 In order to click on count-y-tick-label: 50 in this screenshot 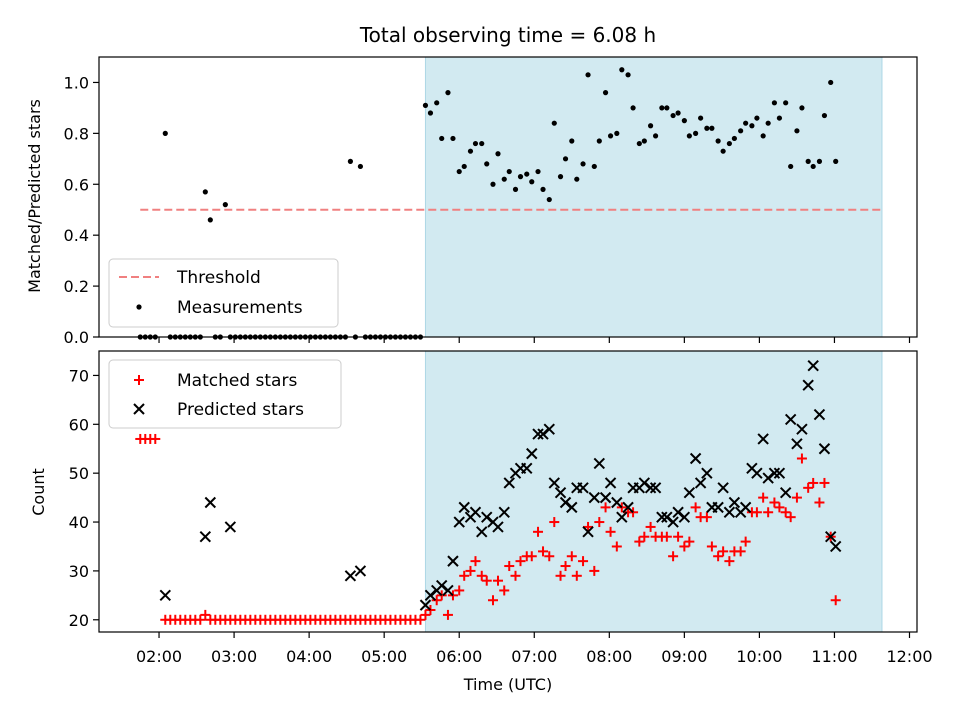, I will do `click(79, 473)`.